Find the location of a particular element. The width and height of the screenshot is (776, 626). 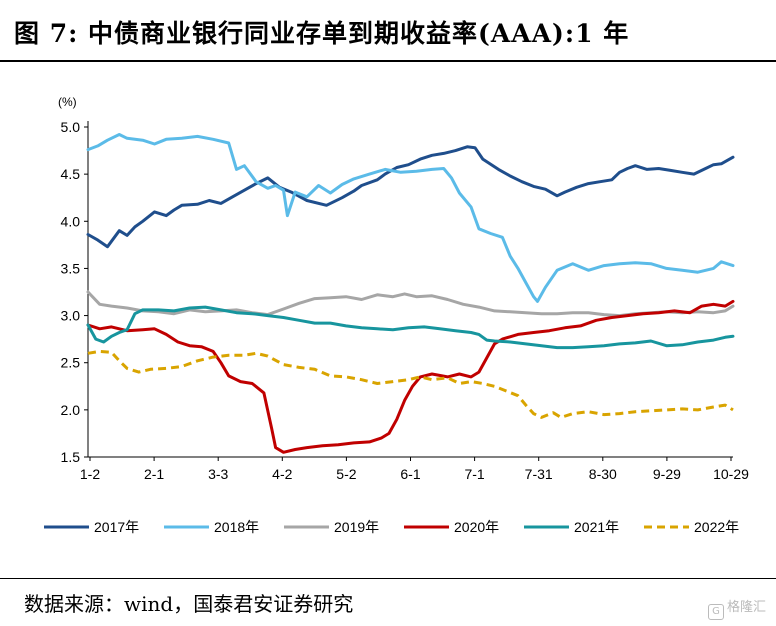

x-tick-label: 4-2 is located at coordinates (282, 474).